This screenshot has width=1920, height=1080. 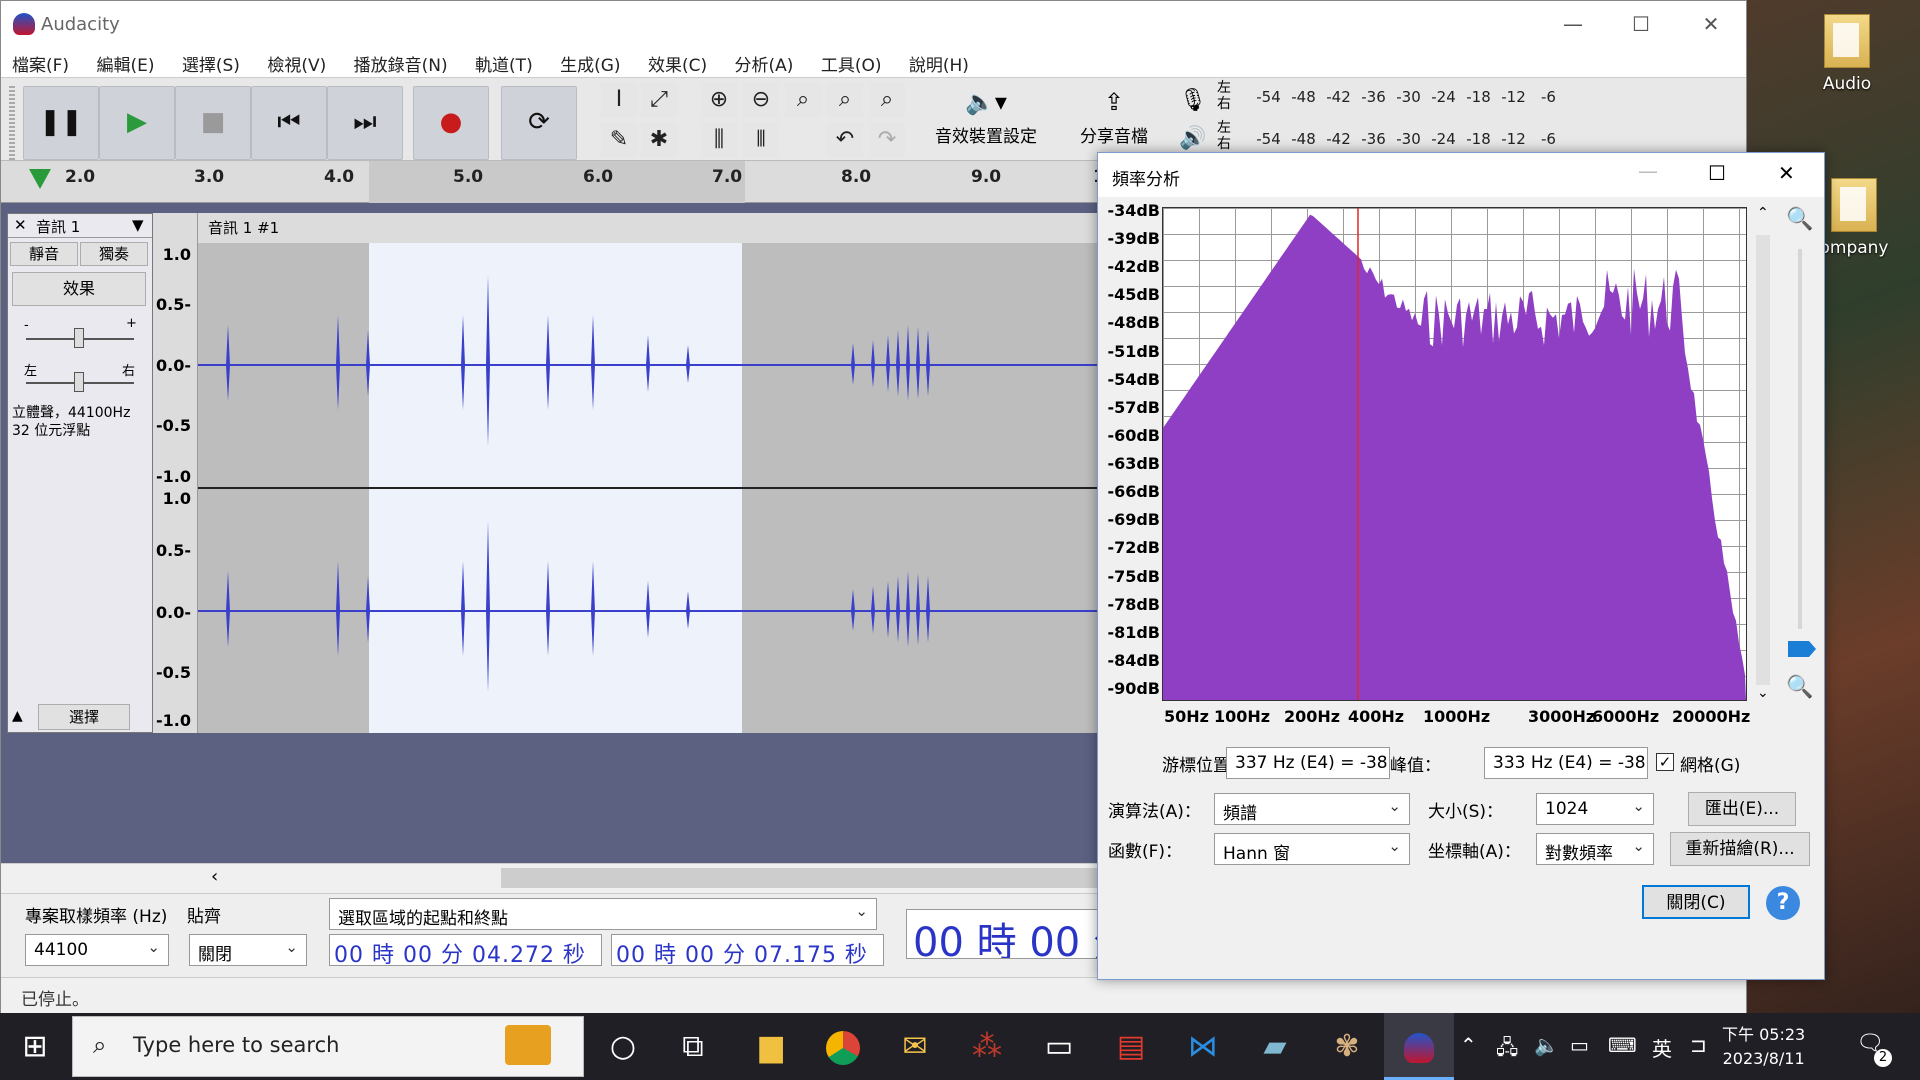 What do you see at coordinates (1763, 693) in the screenshot?
I see `scroll-down-icon: ⌄` at bounding box center [1763, 693].